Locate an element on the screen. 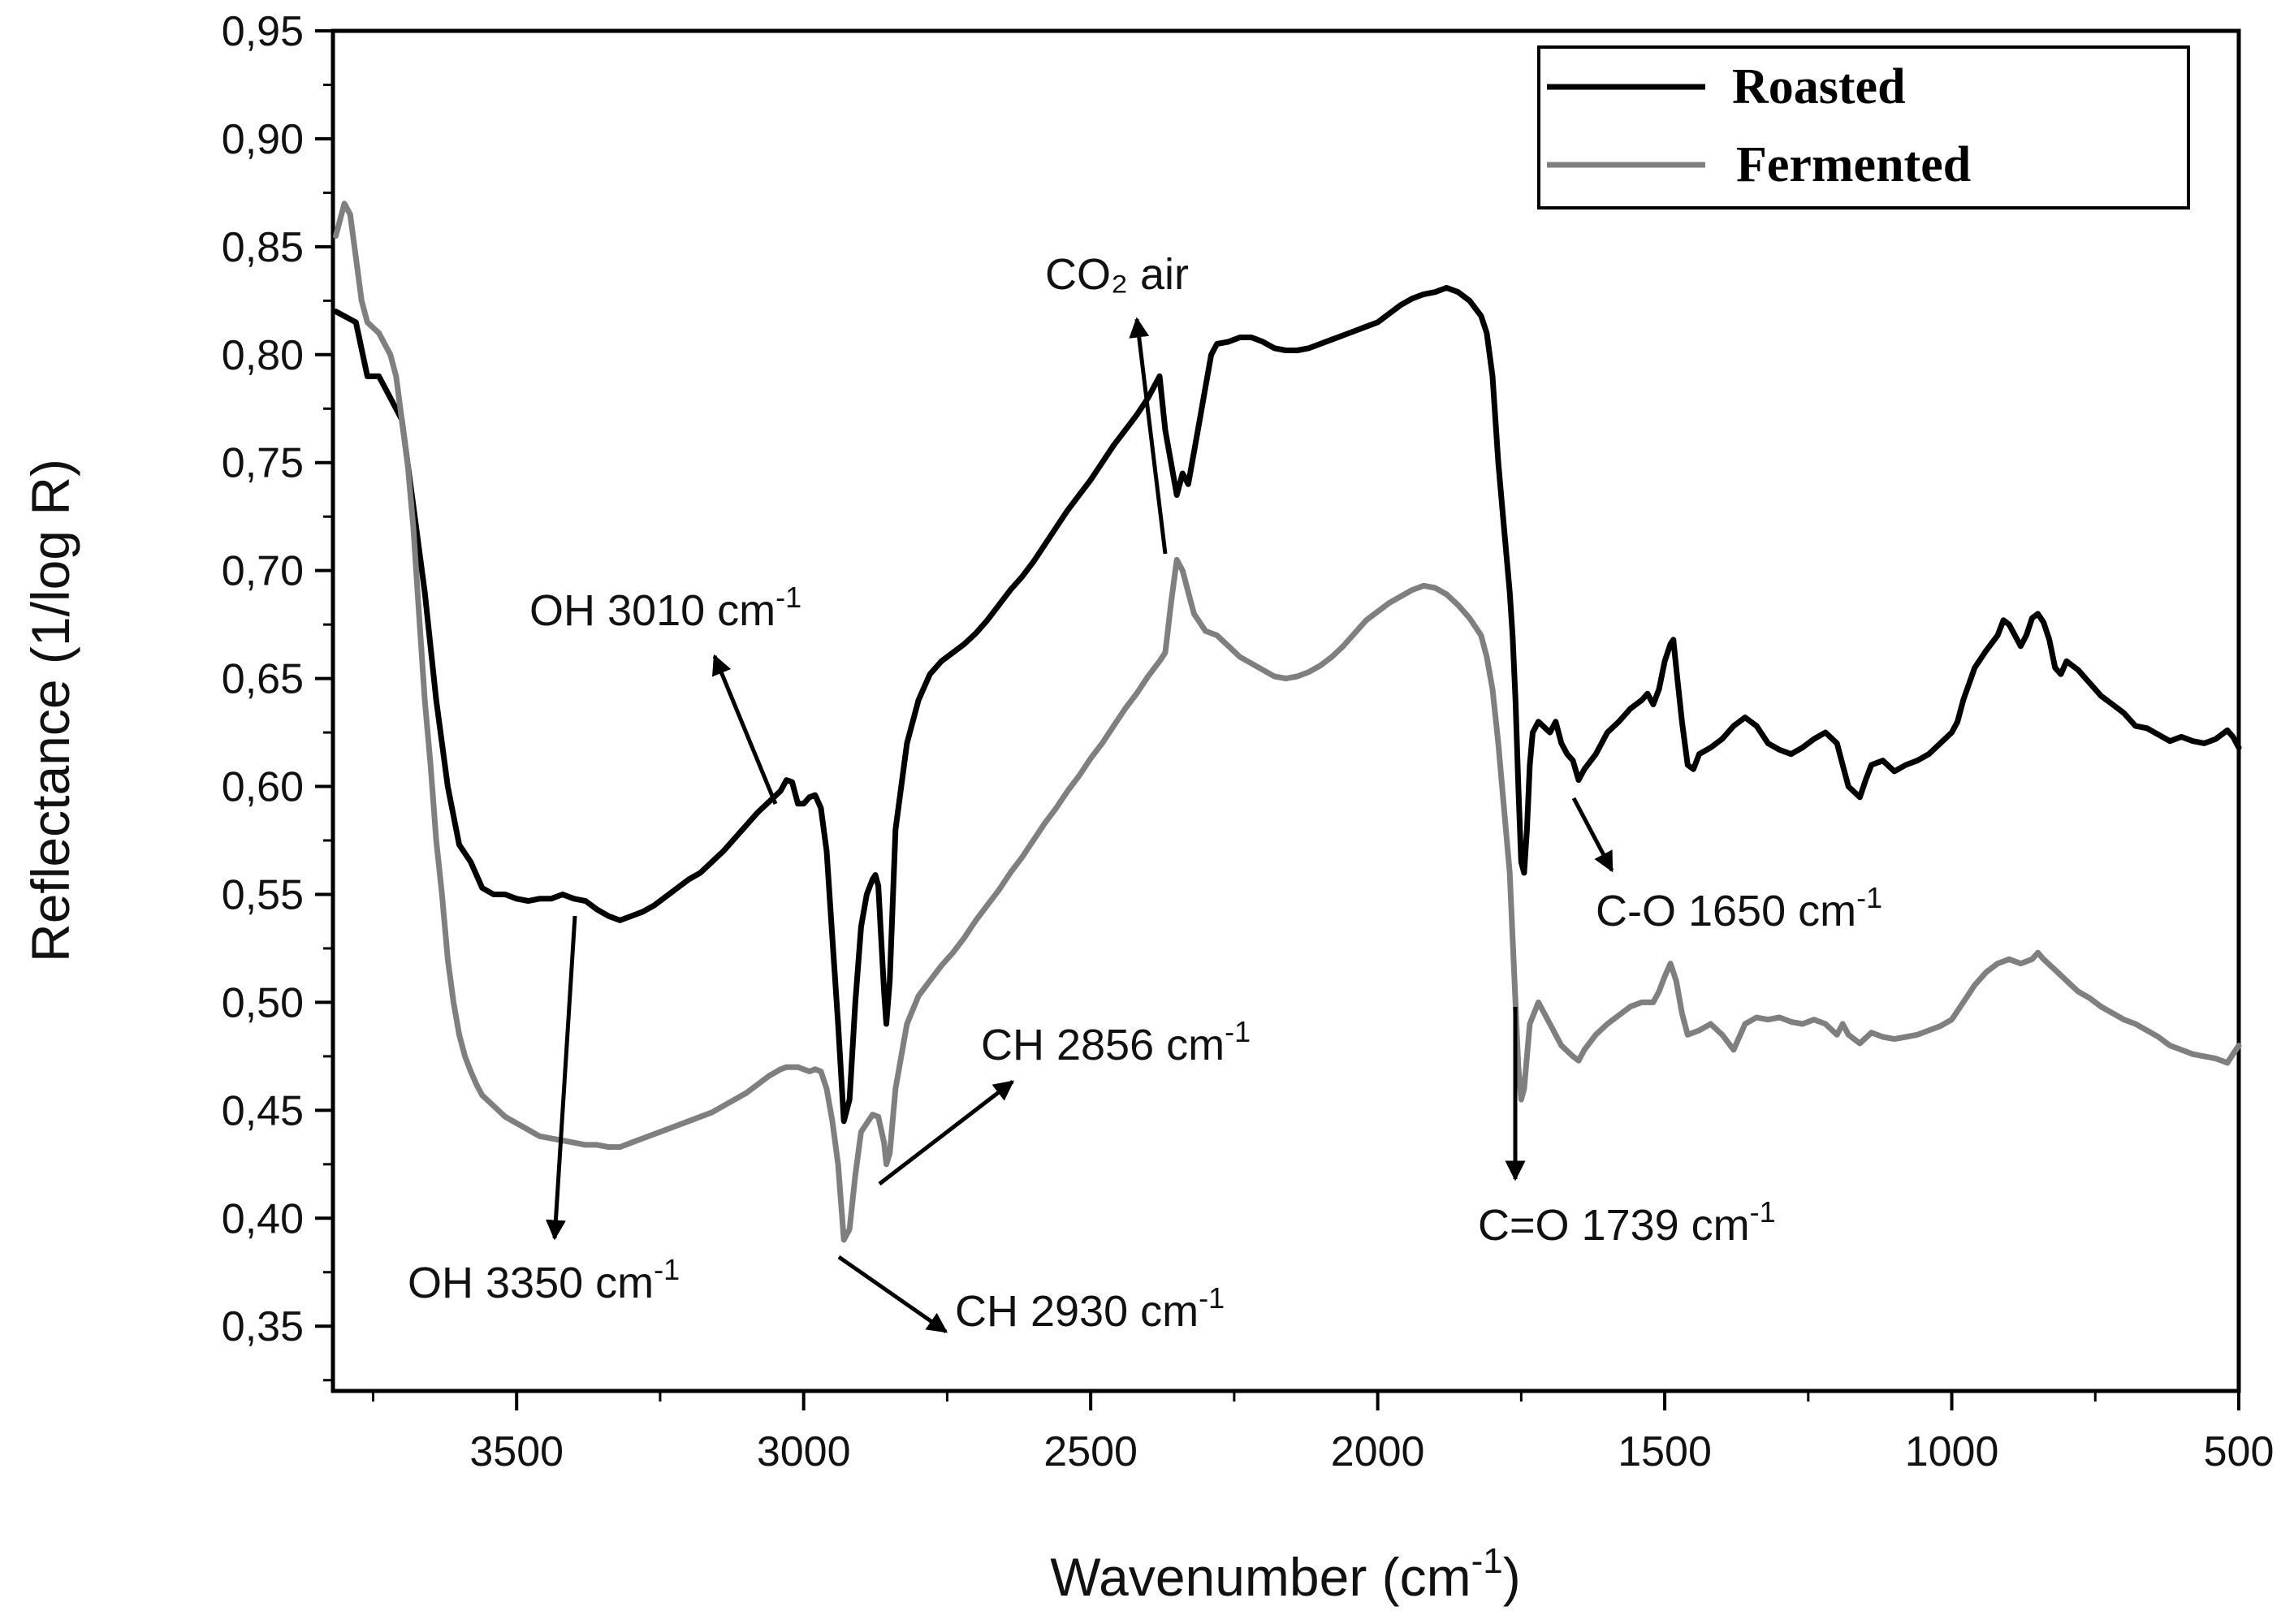  x-tick-label: 1500 is located at coordinates (1665, 1451).